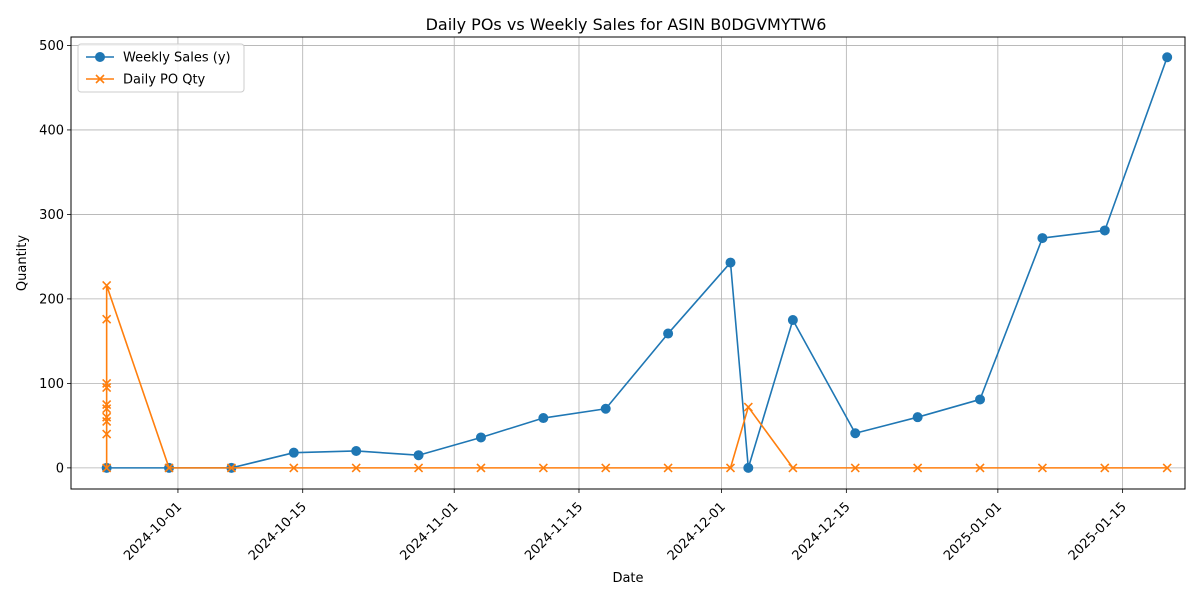 The height and width of the screenshot is (604, 1200). Describe the element at coordinates (164, 80) in the screenshot. I see `legend-label: Daily PO Qty` at that location.